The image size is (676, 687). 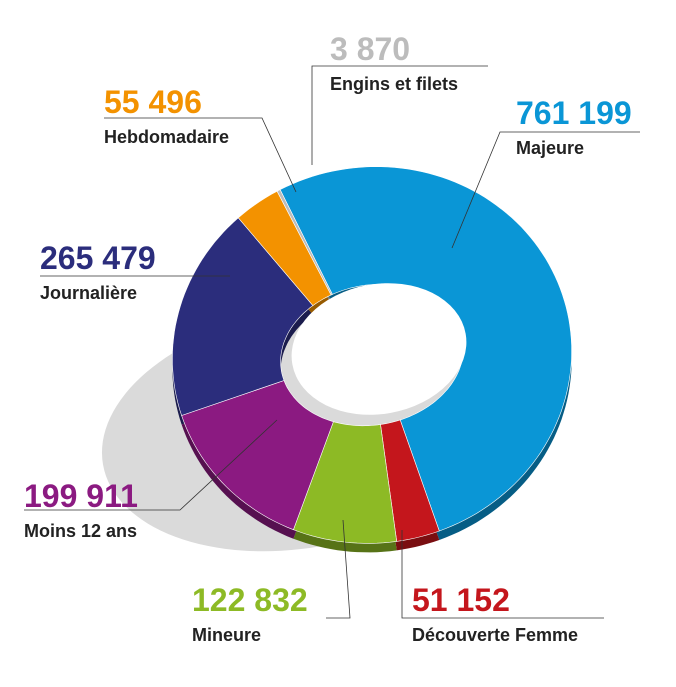 I want to click on leader-line-mineure, so click(x=338, y=569).